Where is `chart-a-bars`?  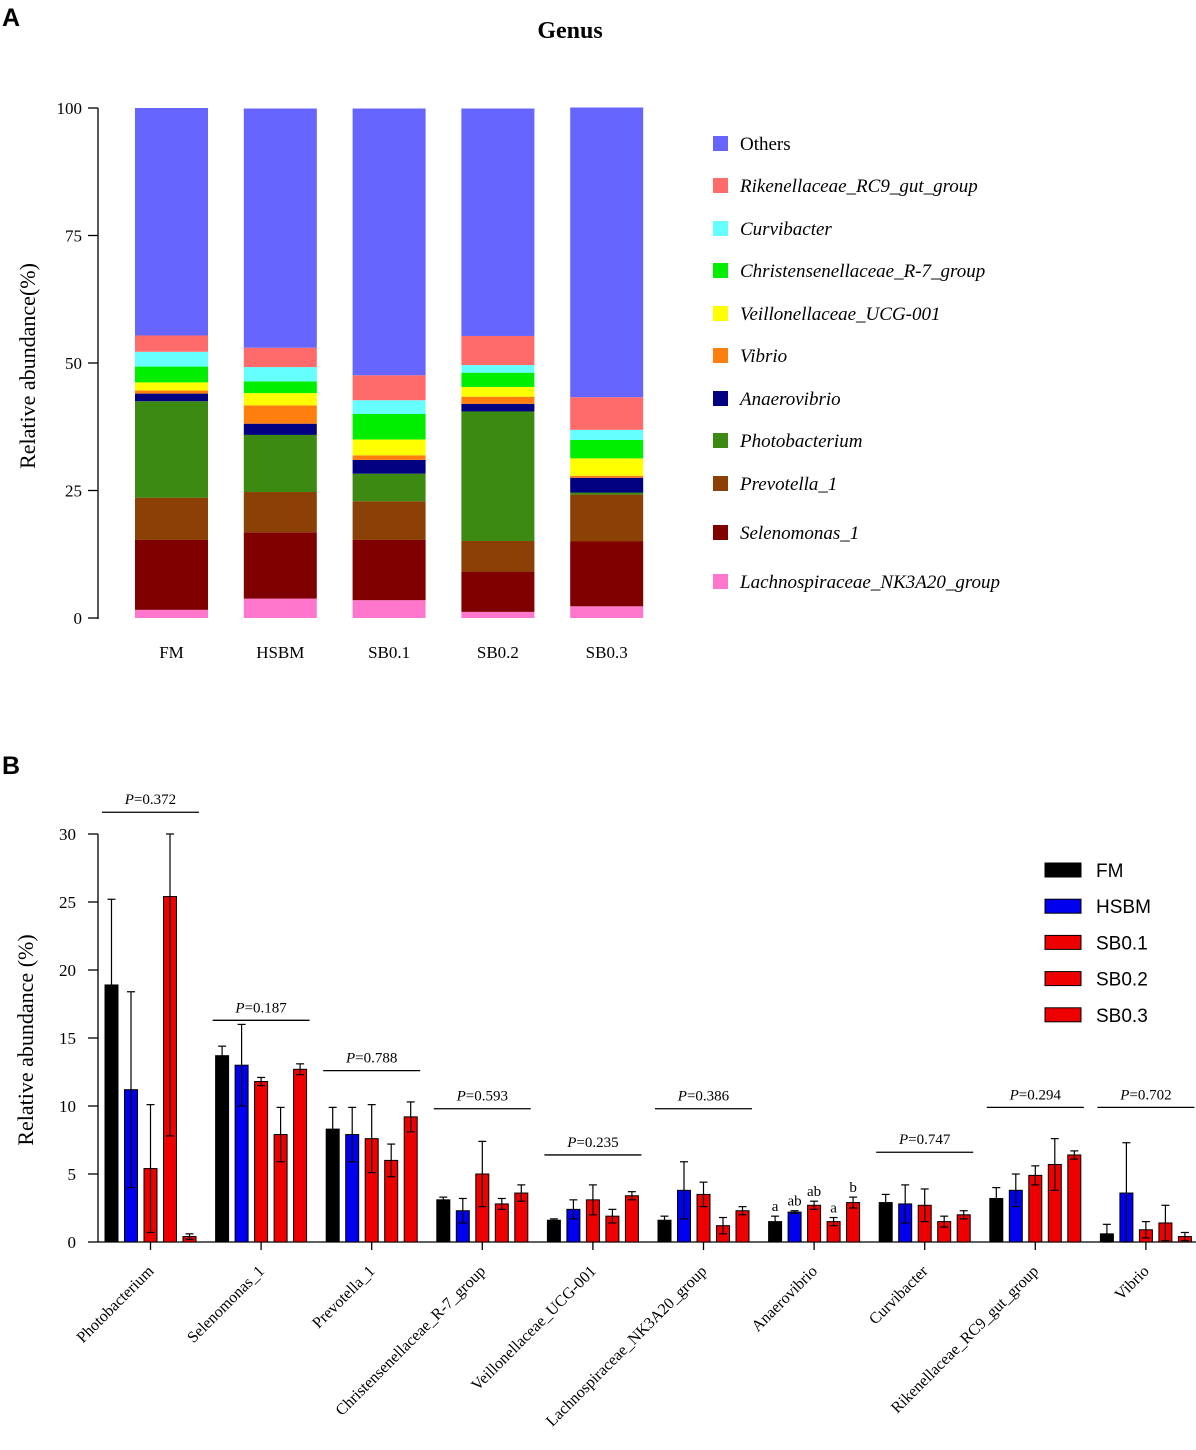
chart-a-bars is located at coordinates (389, 362).